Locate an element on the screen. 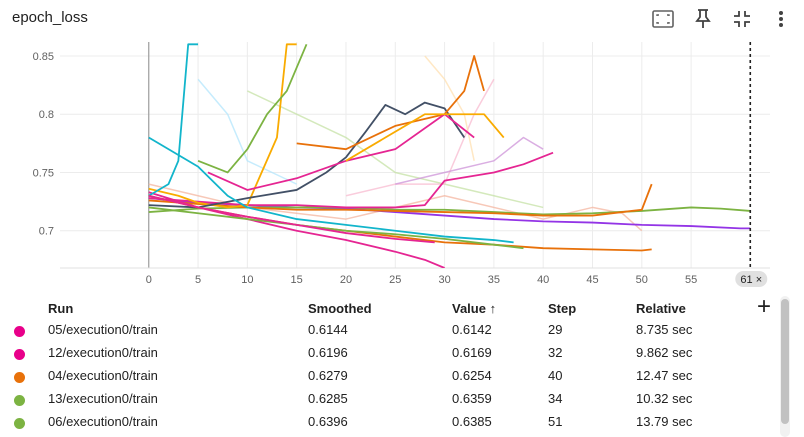 This screenshot has height=437, width=804. cell-run: 13/execution0/train is located at coordinates (103, 398).